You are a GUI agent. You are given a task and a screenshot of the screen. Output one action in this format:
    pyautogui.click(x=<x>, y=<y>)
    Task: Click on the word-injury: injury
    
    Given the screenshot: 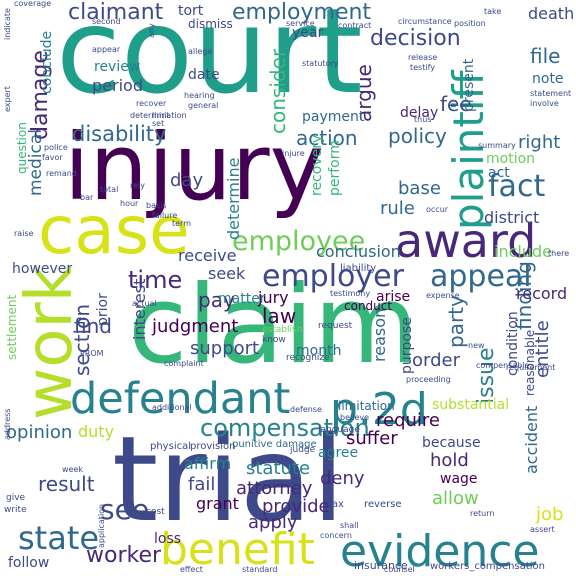 What is the action you would take?
    pyautogui.click(x=194, y=167)
    